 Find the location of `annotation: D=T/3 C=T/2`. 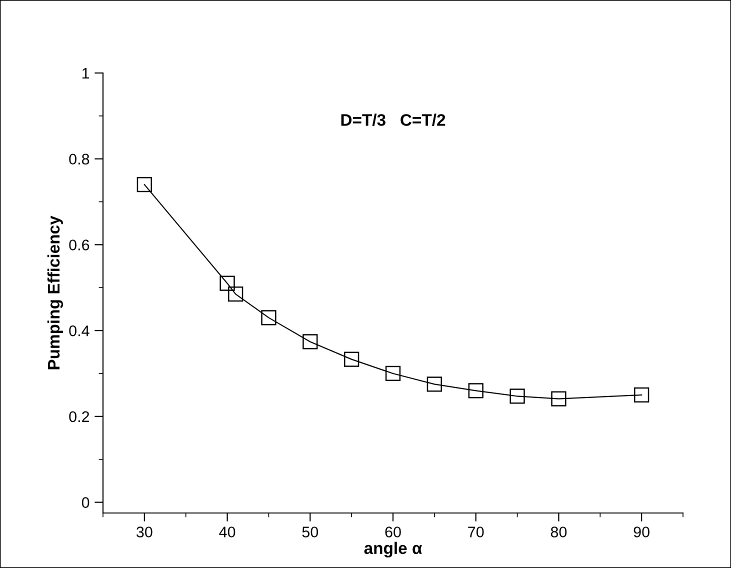

annotation: D=T/3 C=T/2 is located at coordinates (393, 120).